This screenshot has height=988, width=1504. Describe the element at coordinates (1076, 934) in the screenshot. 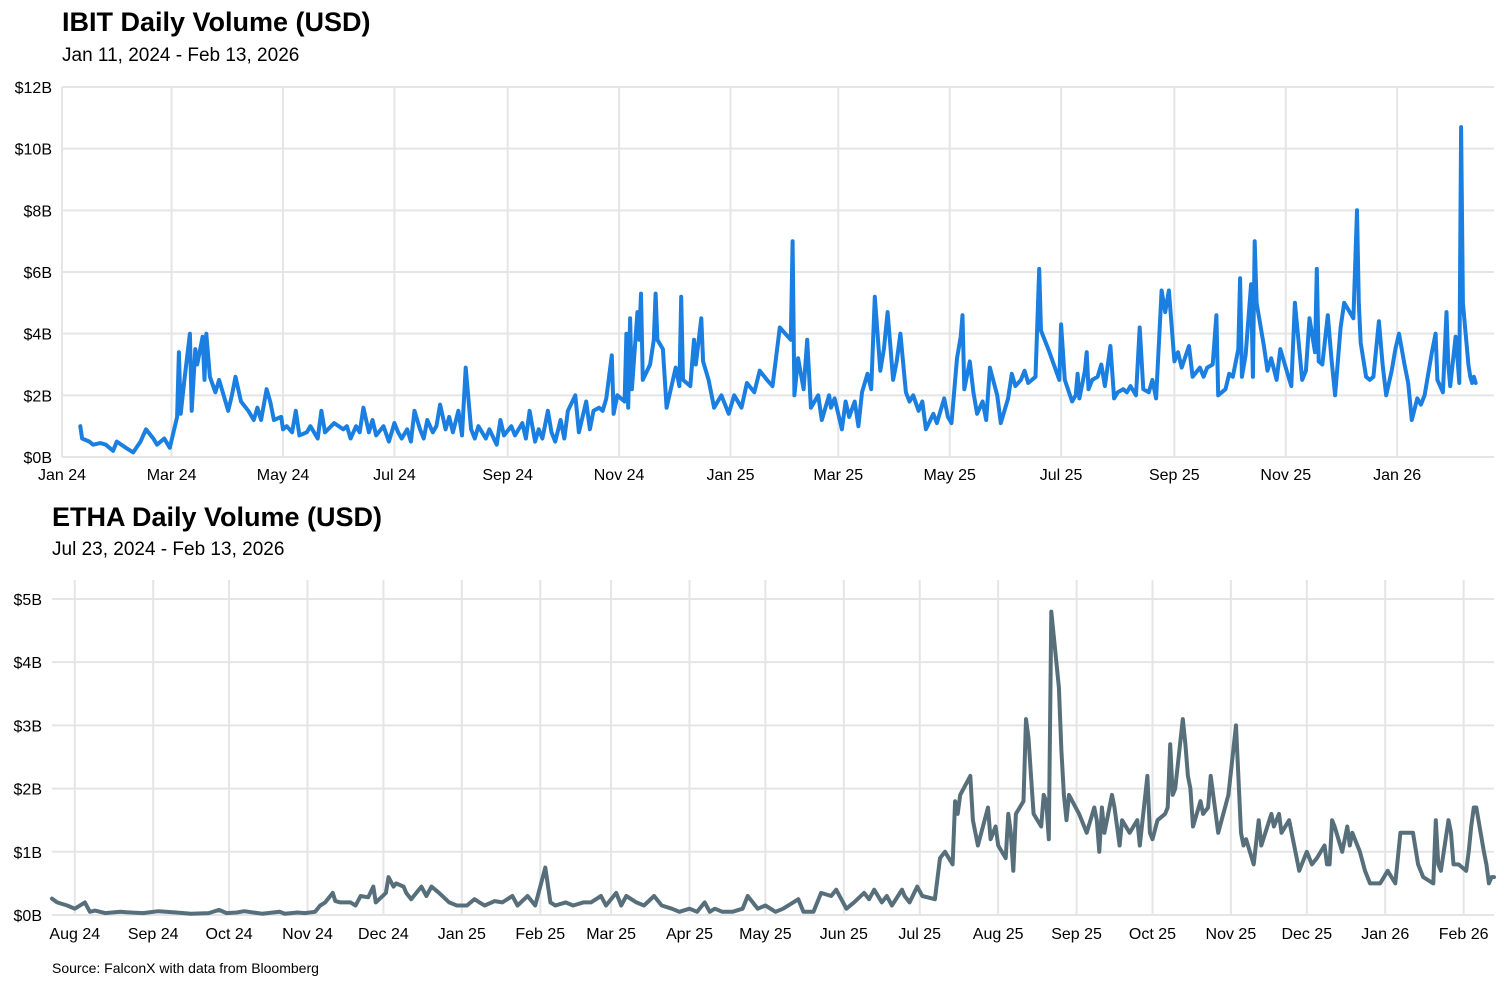

I see `etha-x-tick-label: Sep 25` at that location.